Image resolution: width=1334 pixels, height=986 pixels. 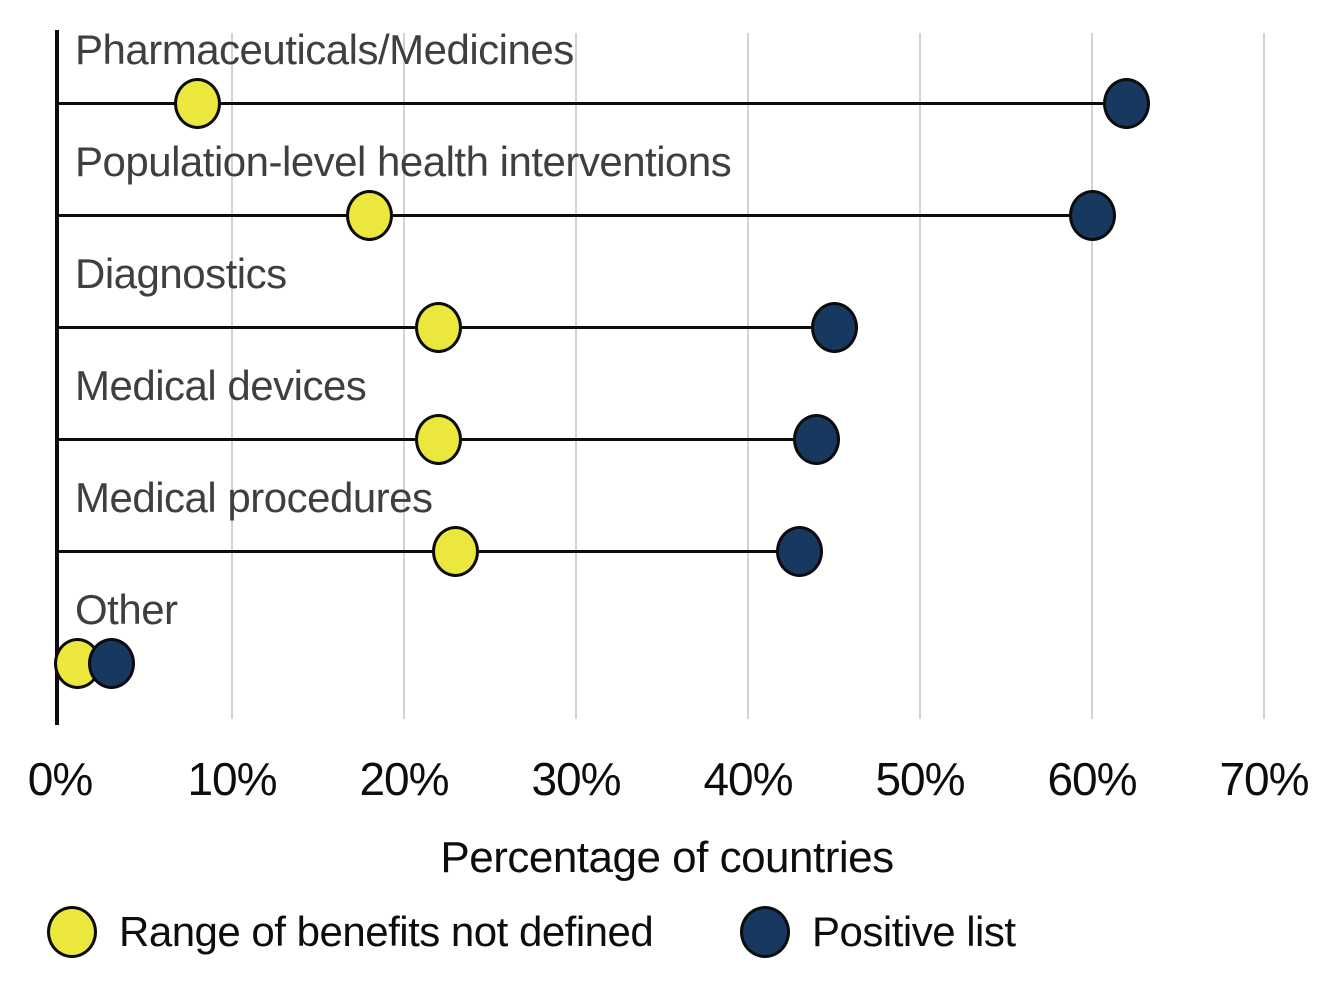 I want to click on x-tick-label: 20%, so click(x=404, y=779).